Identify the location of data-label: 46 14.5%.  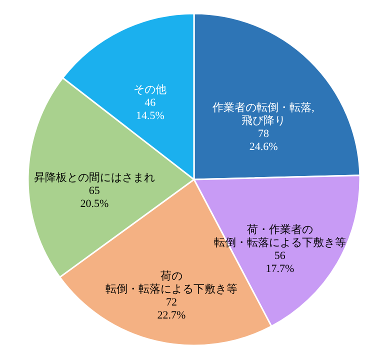
(150, 109).